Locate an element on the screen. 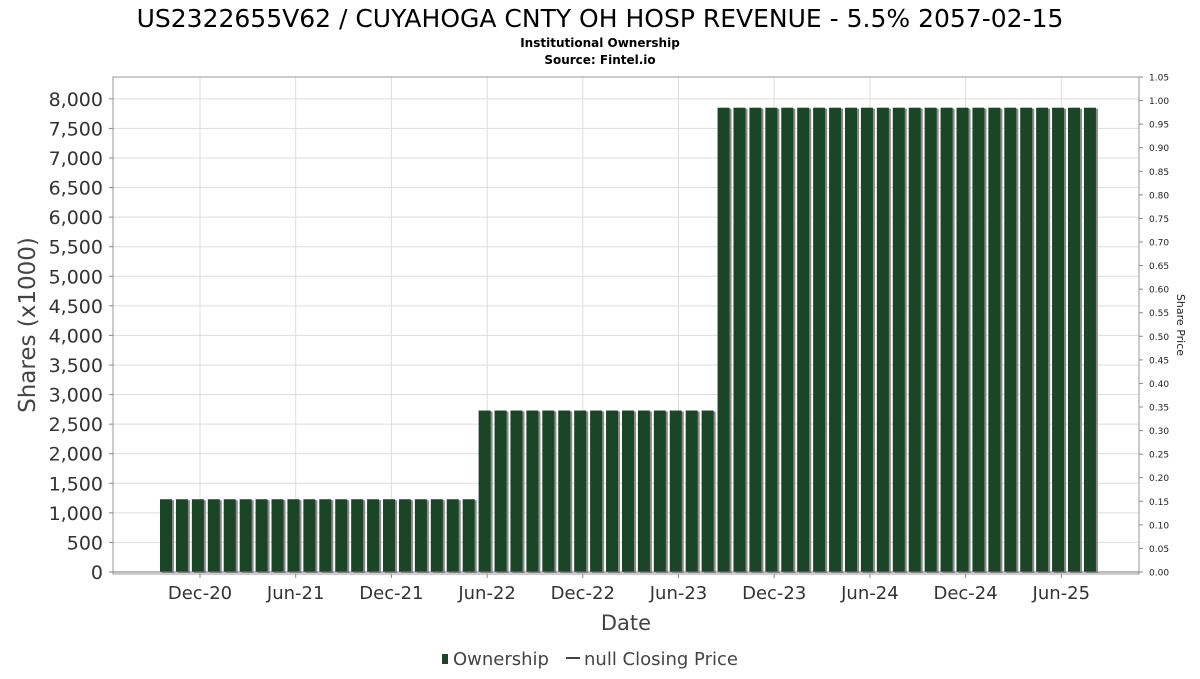 The image size is (1200, 679). legend: Ownership null Closing Price is located at coordinates (590, 659).